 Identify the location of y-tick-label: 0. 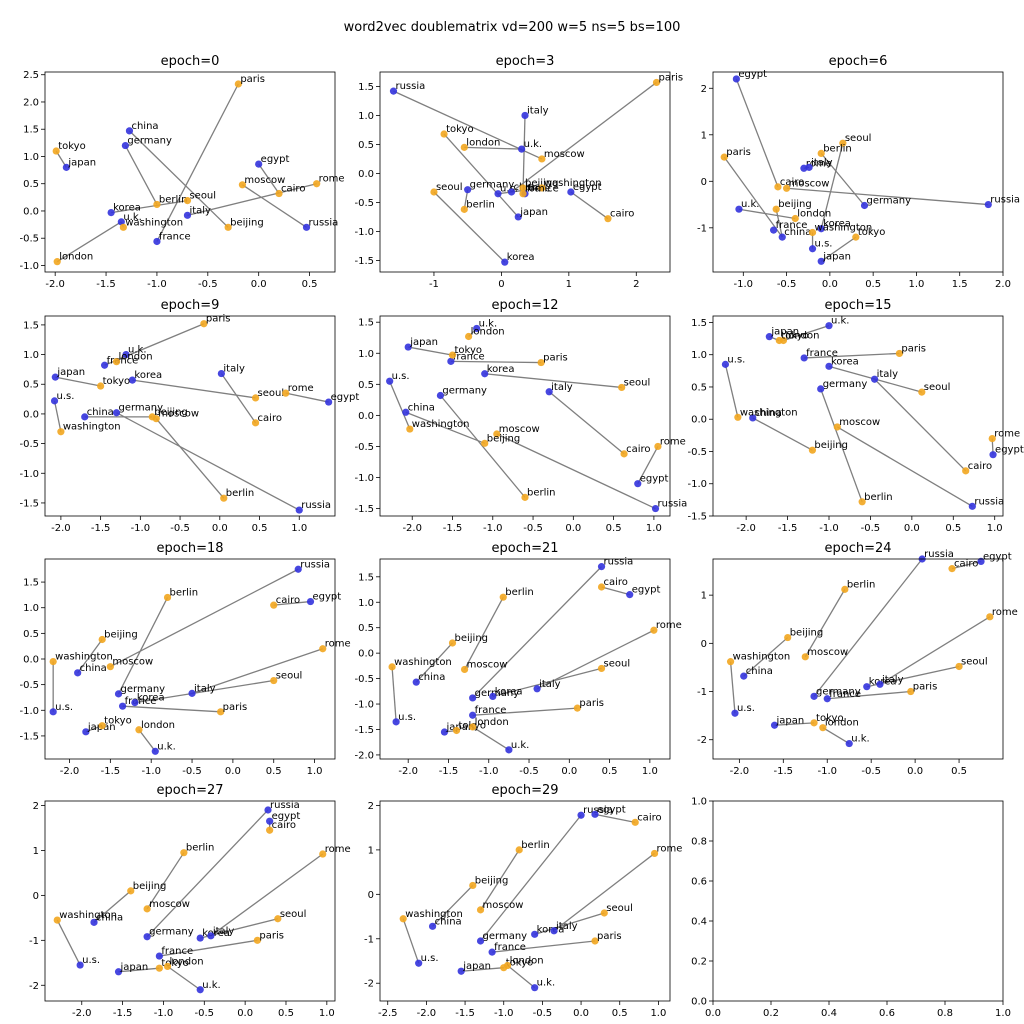
(36, 896).